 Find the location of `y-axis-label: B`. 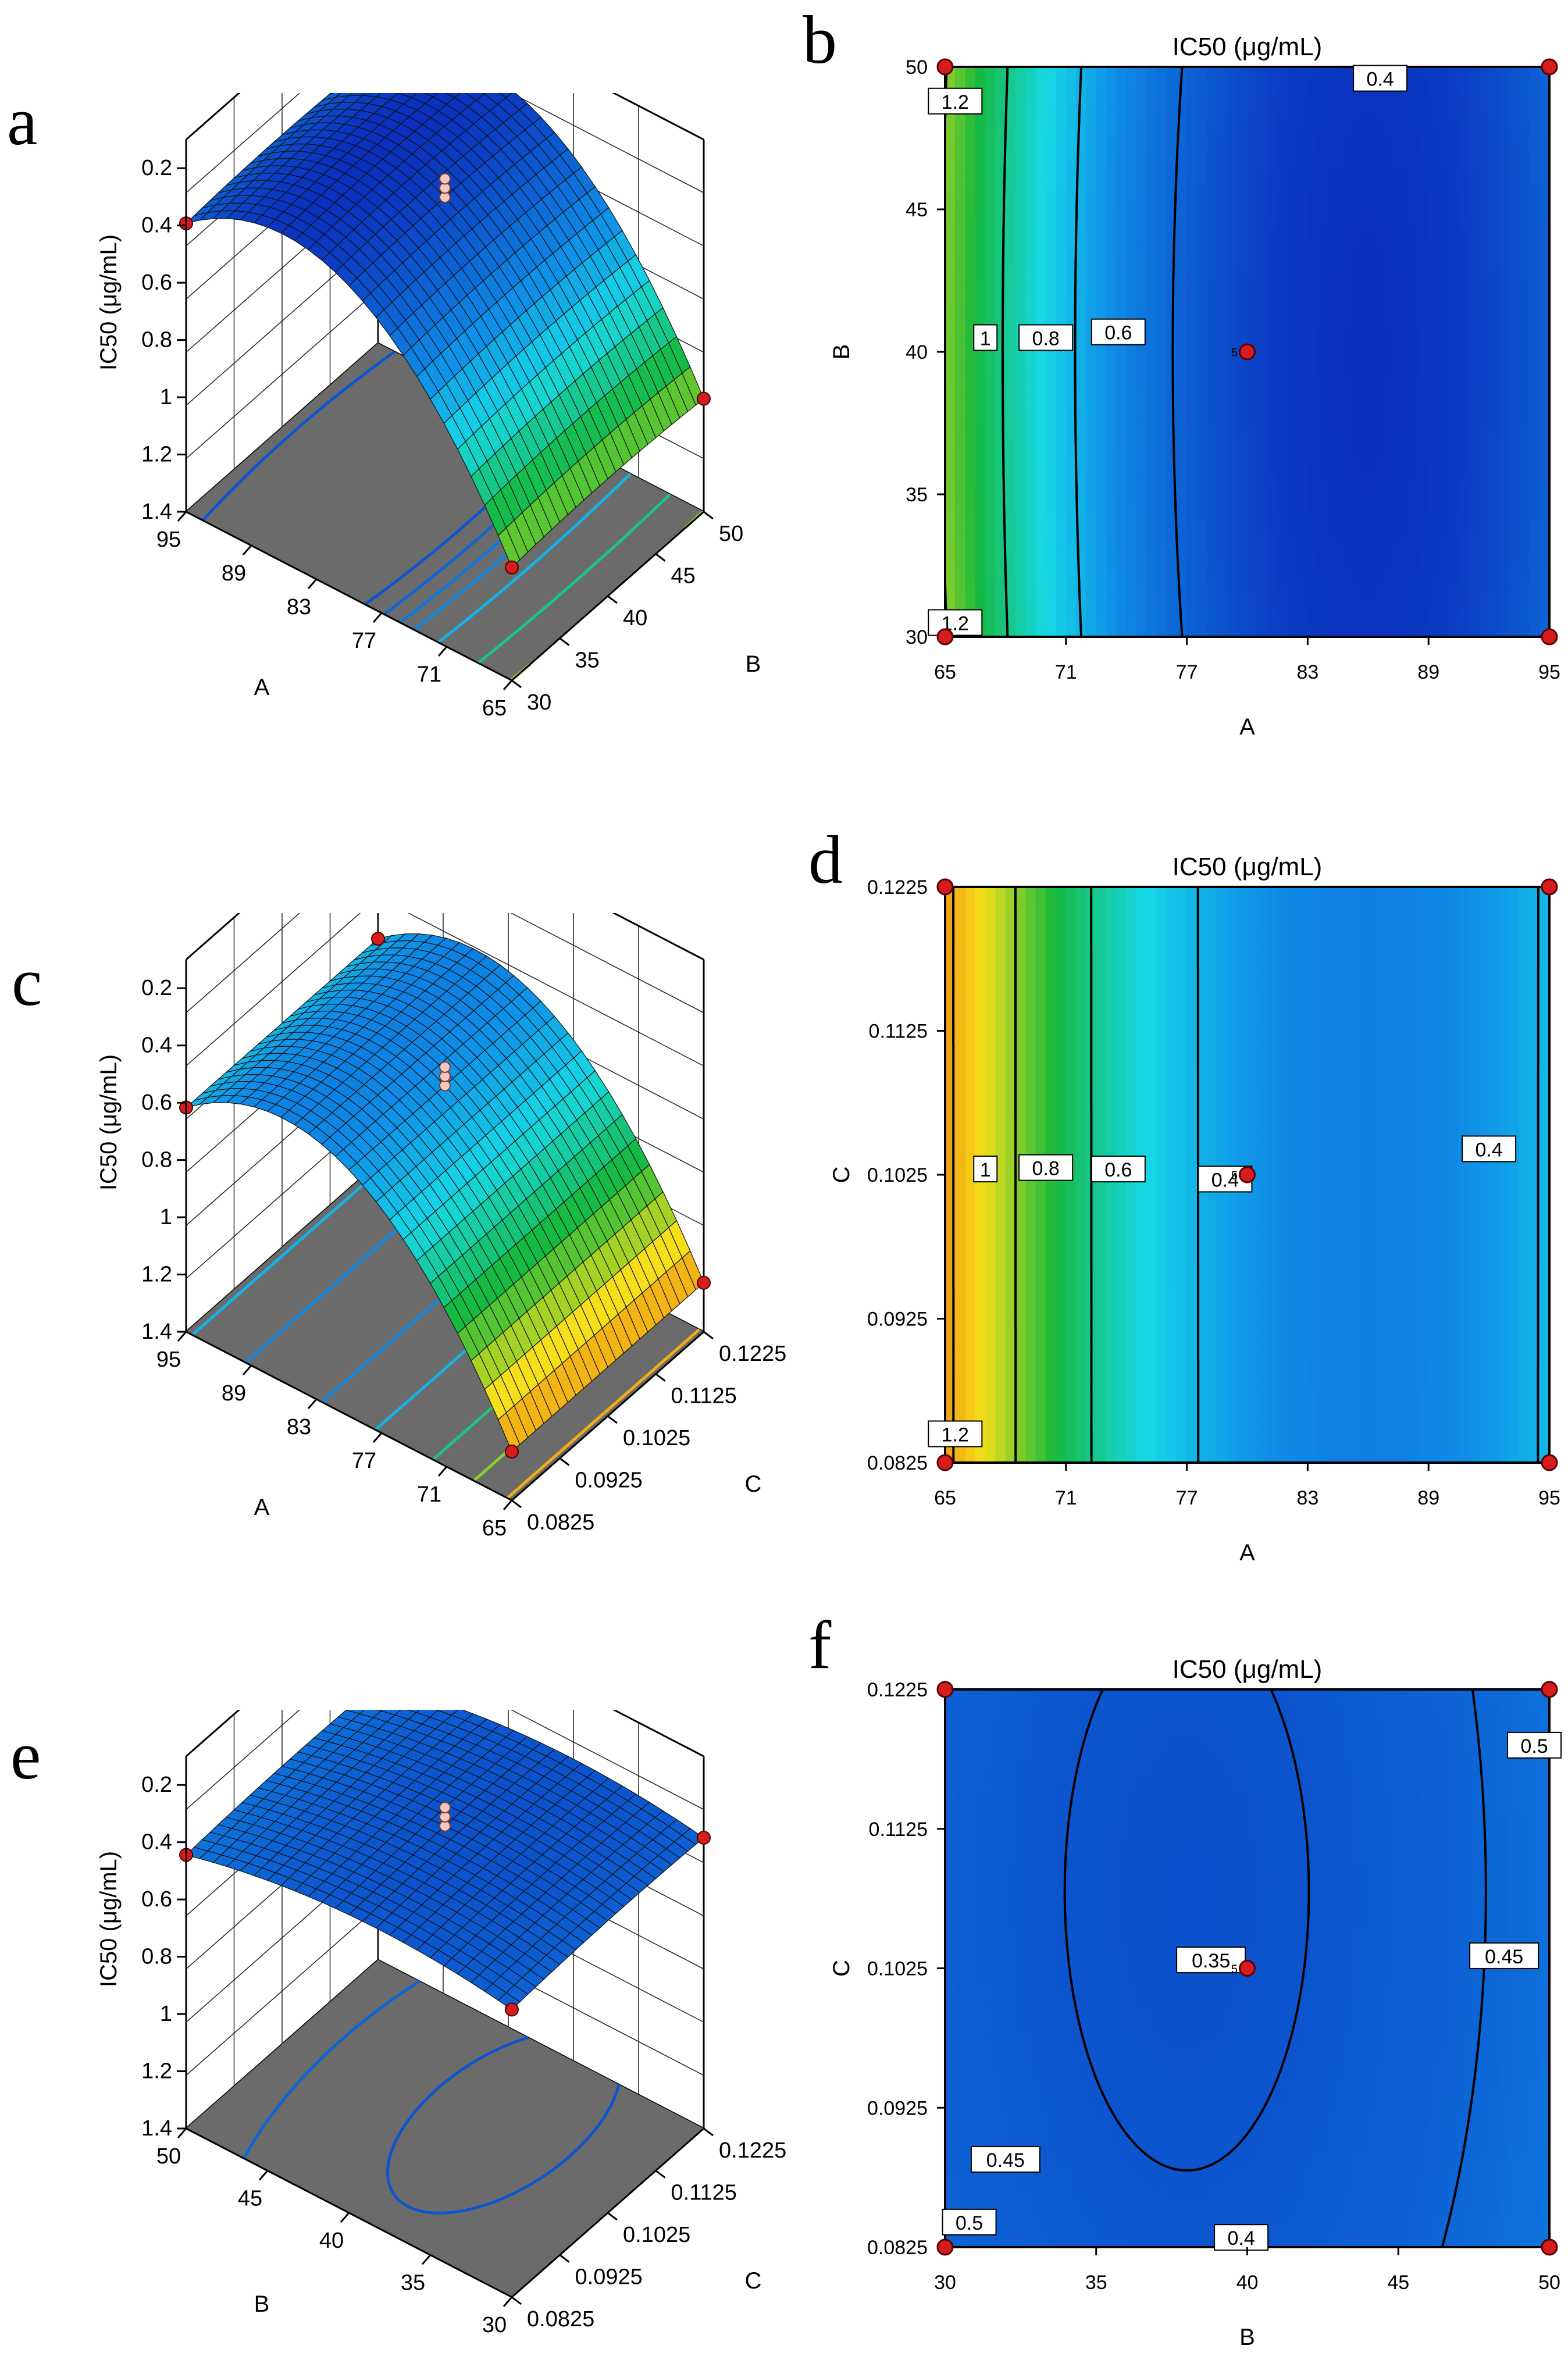

y-axis-label: B is located at coordinates (753, 664).